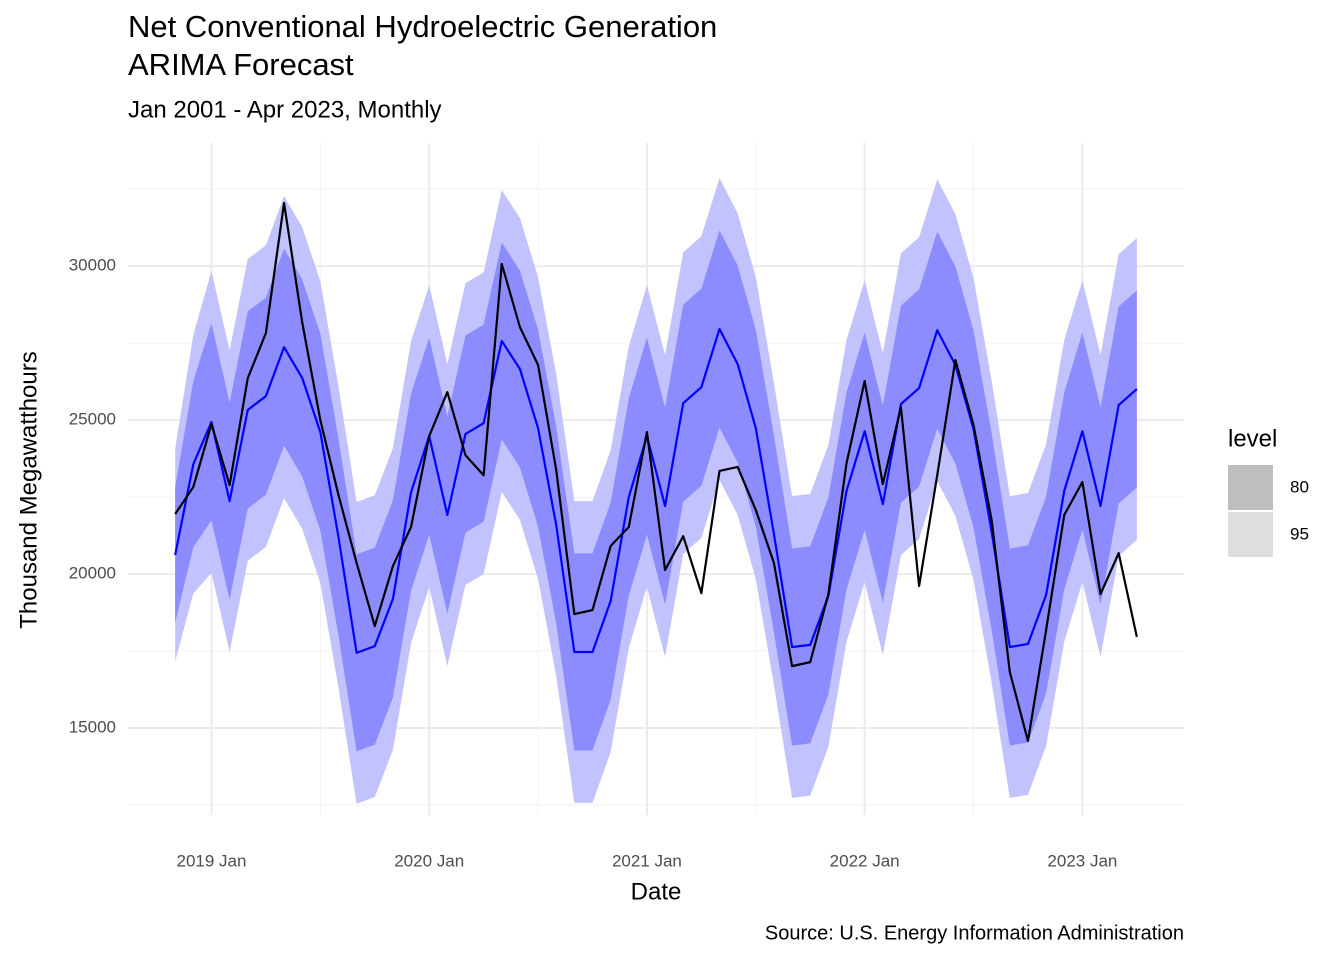  I want to click on legend-label: 80, so click(1299, 486).